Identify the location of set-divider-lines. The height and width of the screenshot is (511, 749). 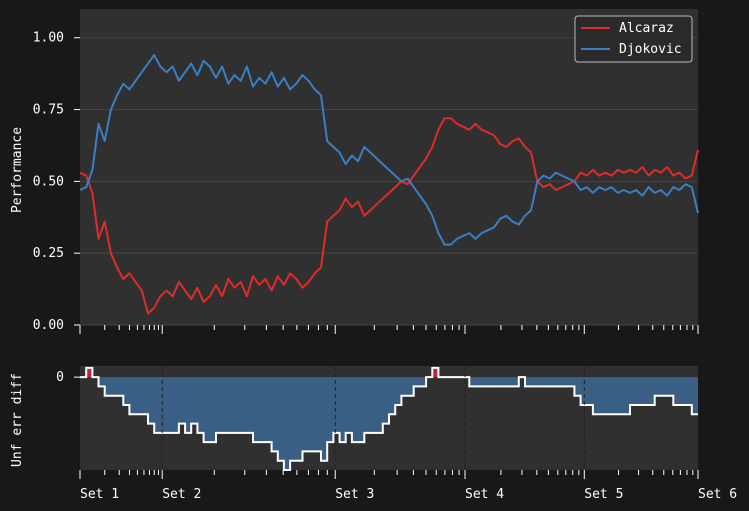
(373, 418).